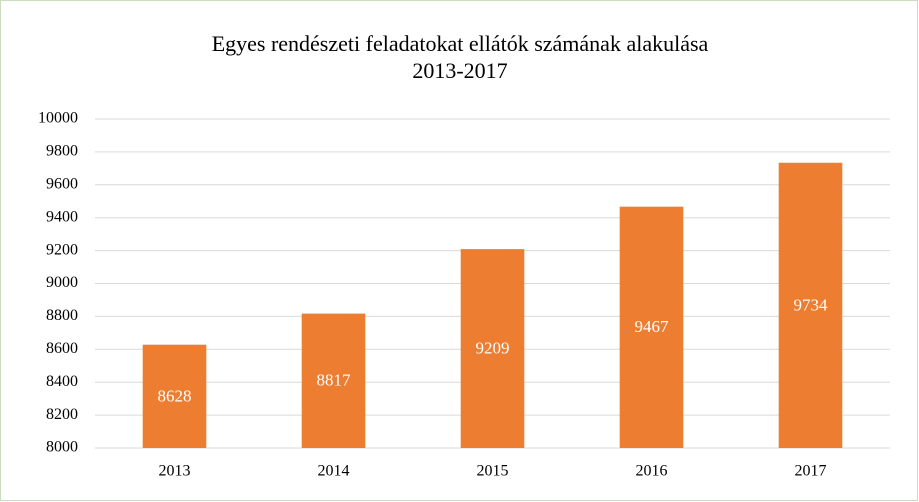 The width and height of the screenshot is (919, 502). Describe the element at coordinates (62, 315) in the screenshot. I see `y-tick-label: 8800` at that location.